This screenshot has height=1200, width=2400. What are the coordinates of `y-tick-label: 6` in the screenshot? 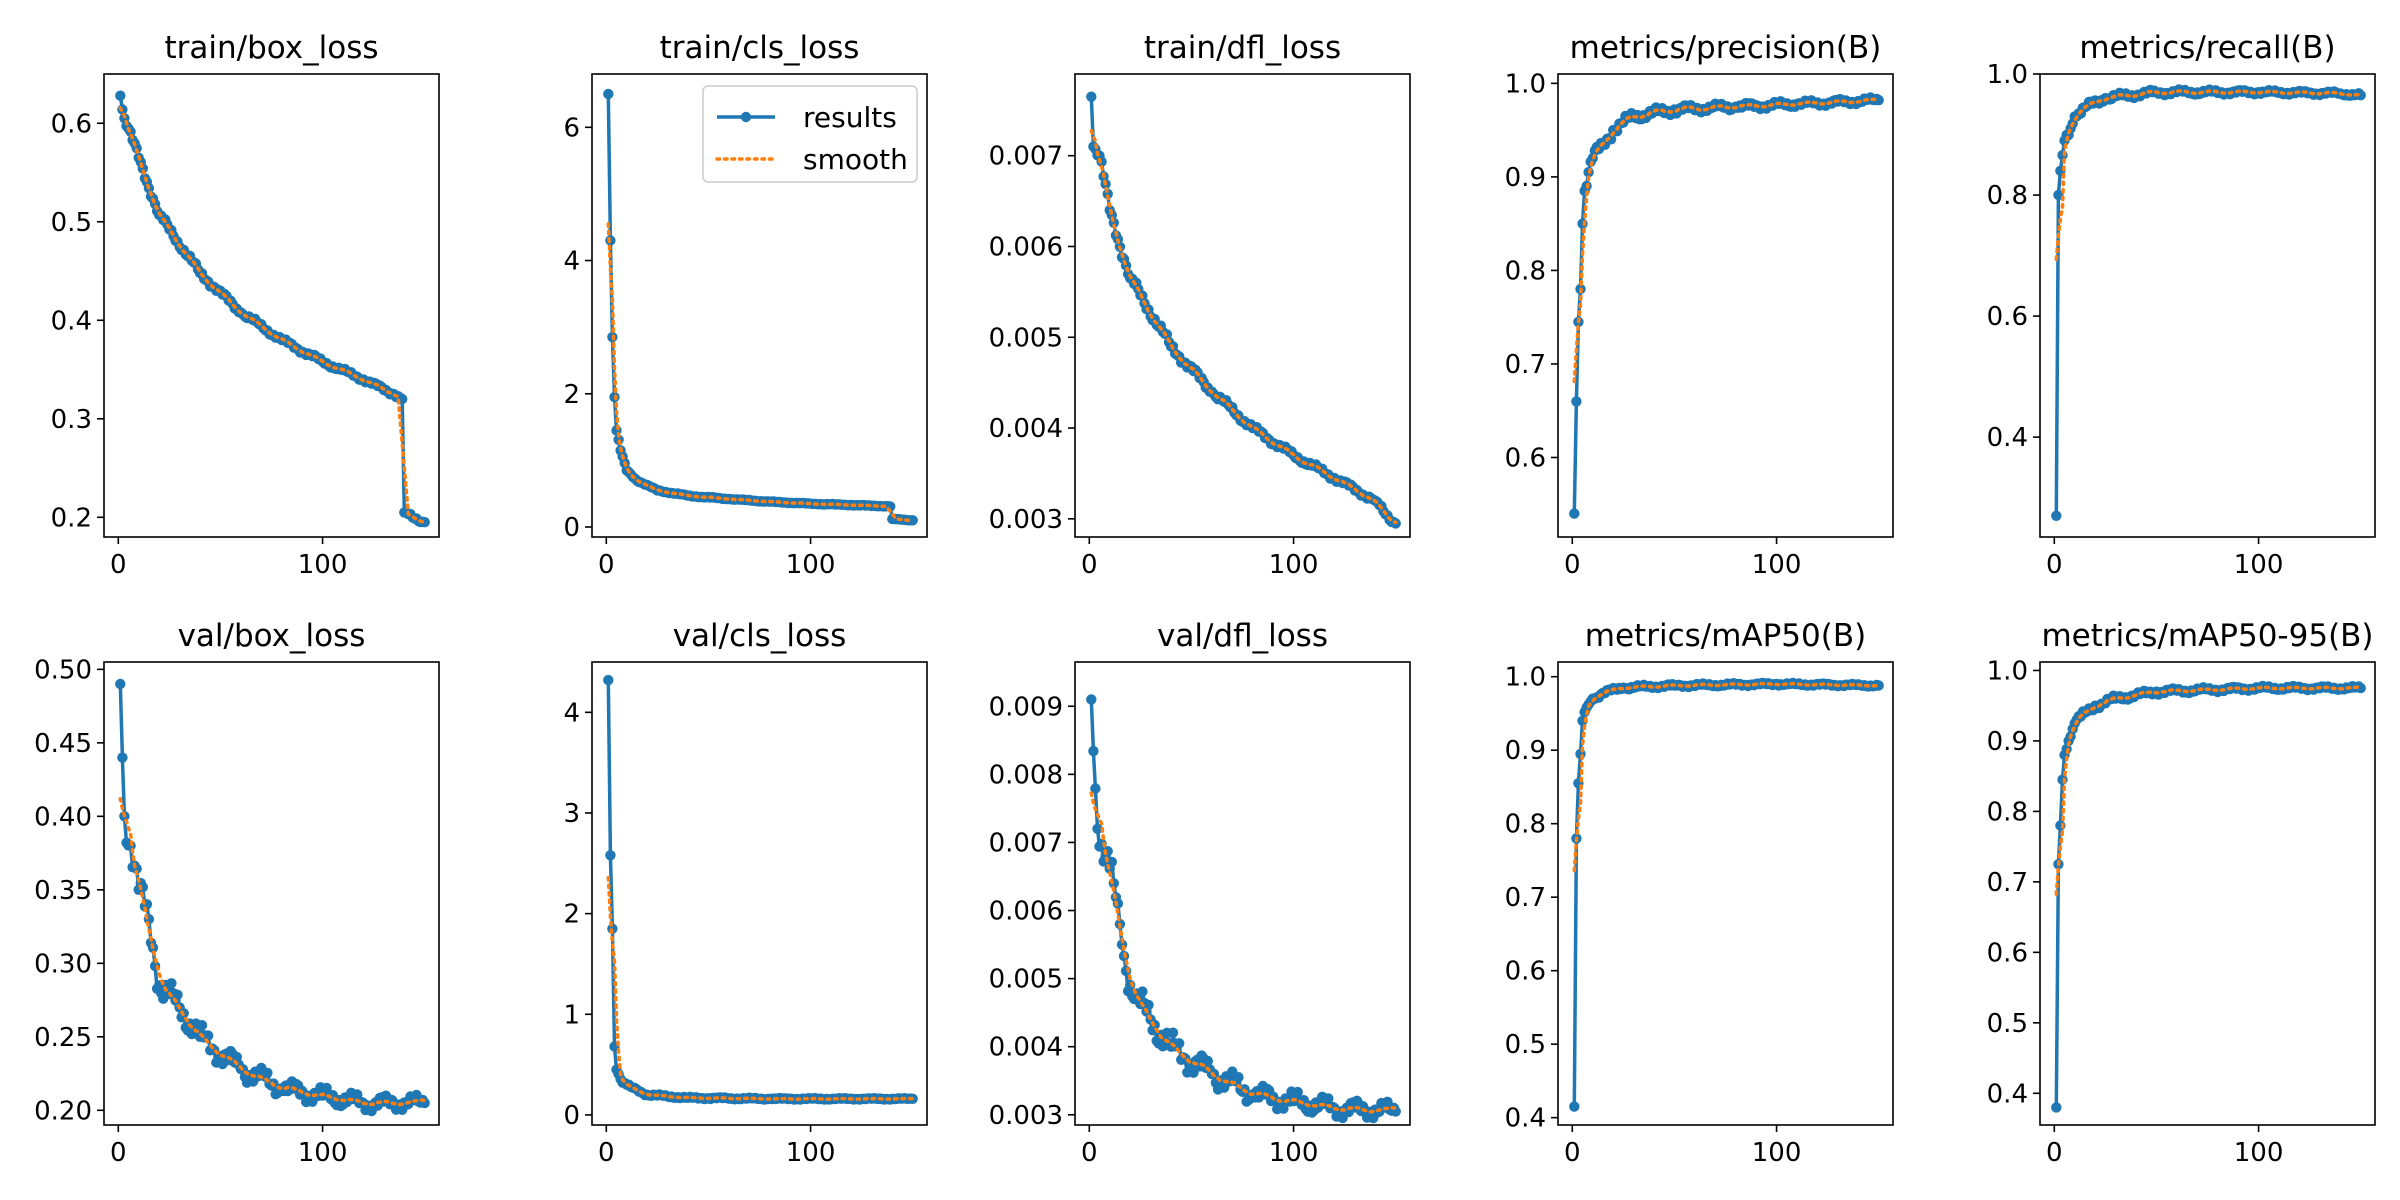 It's located at (571, 128).